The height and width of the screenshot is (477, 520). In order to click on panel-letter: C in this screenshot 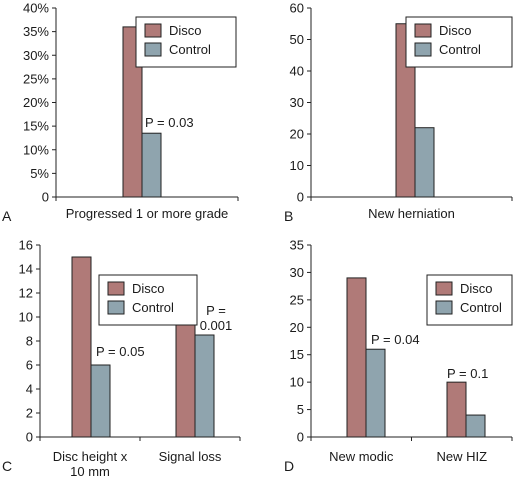, I will do `click(7, 466)`.